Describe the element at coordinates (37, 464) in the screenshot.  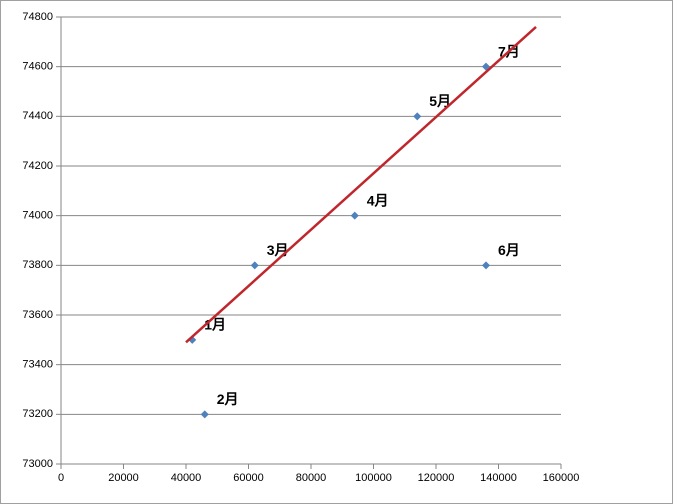
I see `y-tick-label: 73000` at that location.